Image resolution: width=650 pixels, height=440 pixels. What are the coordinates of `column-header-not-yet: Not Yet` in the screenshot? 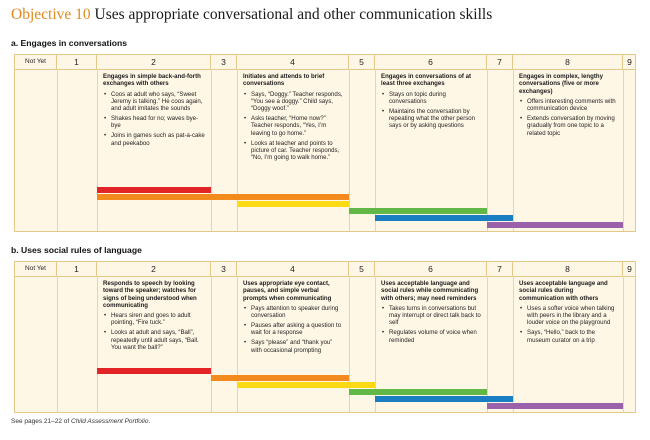 It's located at (36, 269).